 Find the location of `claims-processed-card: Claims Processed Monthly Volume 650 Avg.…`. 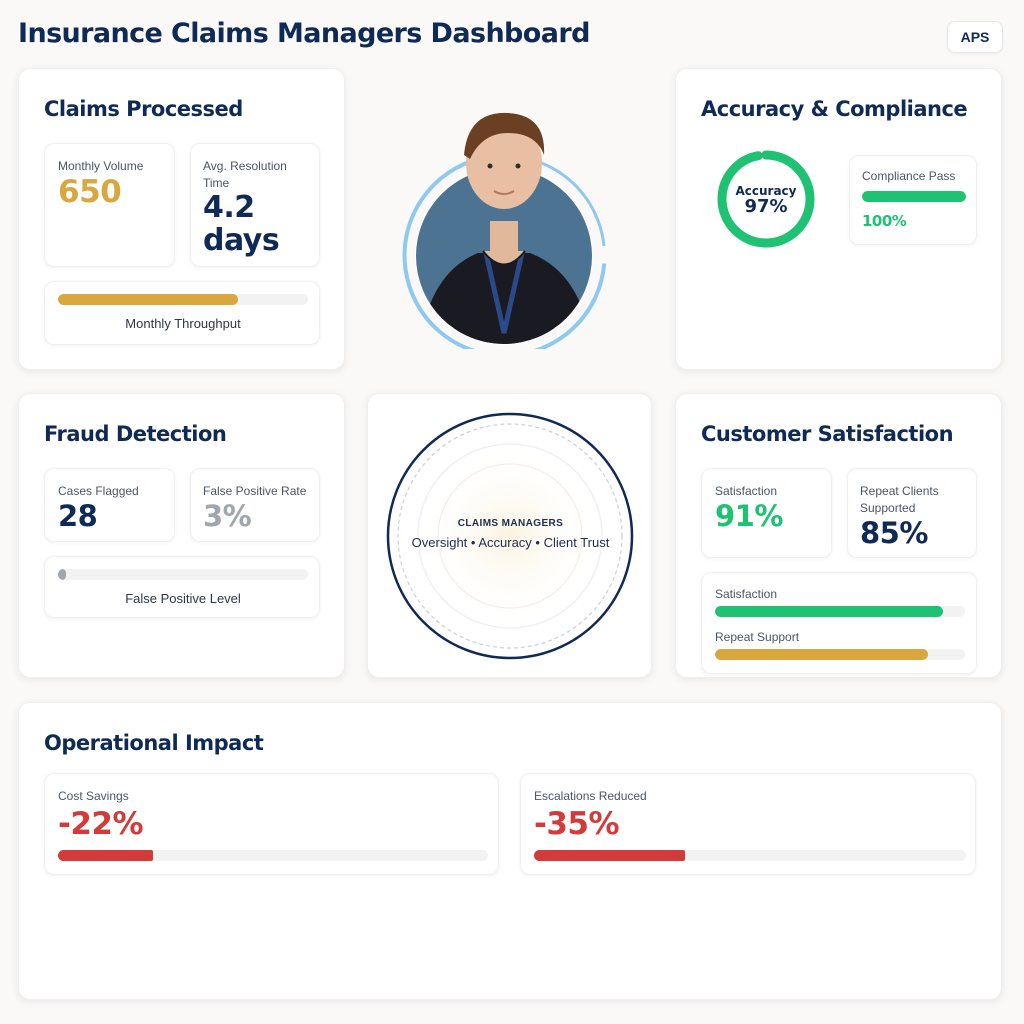

claims-processed-card: Claims Processed Monthly Volume 650 Avg.… is located at coordinates (181, 219).